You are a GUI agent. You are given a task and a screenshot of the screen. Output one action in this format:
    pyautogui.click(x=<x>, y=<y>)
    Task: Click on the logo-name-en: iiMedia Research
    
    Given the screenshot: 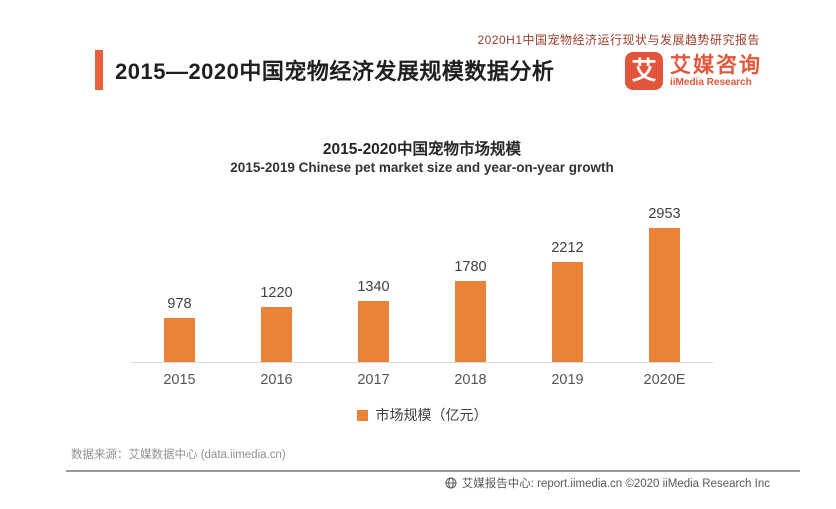 What is the action you would take?
    pyautogui.click(x=711, y=82)
    